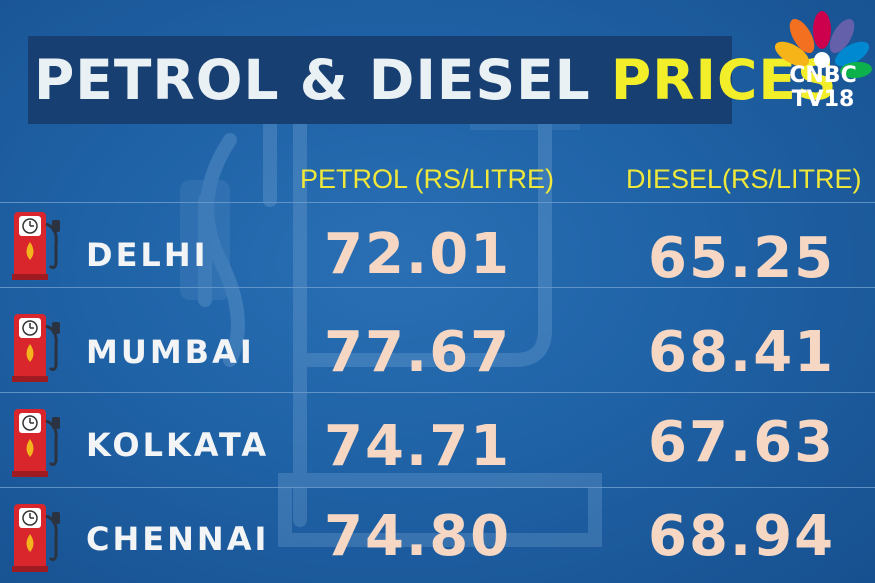  What do you see at coordinates (178, 445) in the screenshot?
I see `city-name: KOLKATA` at bounding box center [178, 445].